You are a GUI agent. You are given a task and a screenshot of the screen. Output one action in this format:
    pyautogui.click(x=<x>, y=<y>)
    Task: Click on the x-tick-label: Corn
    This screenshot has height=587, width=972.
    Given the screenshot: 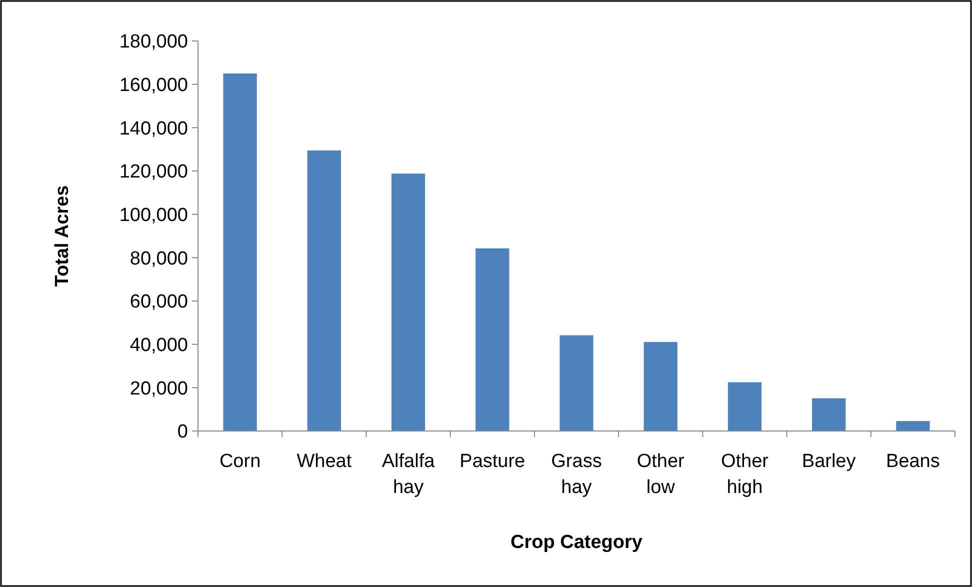 What is the action you would take?
    pyautogui.click(x=240, y=461)
    